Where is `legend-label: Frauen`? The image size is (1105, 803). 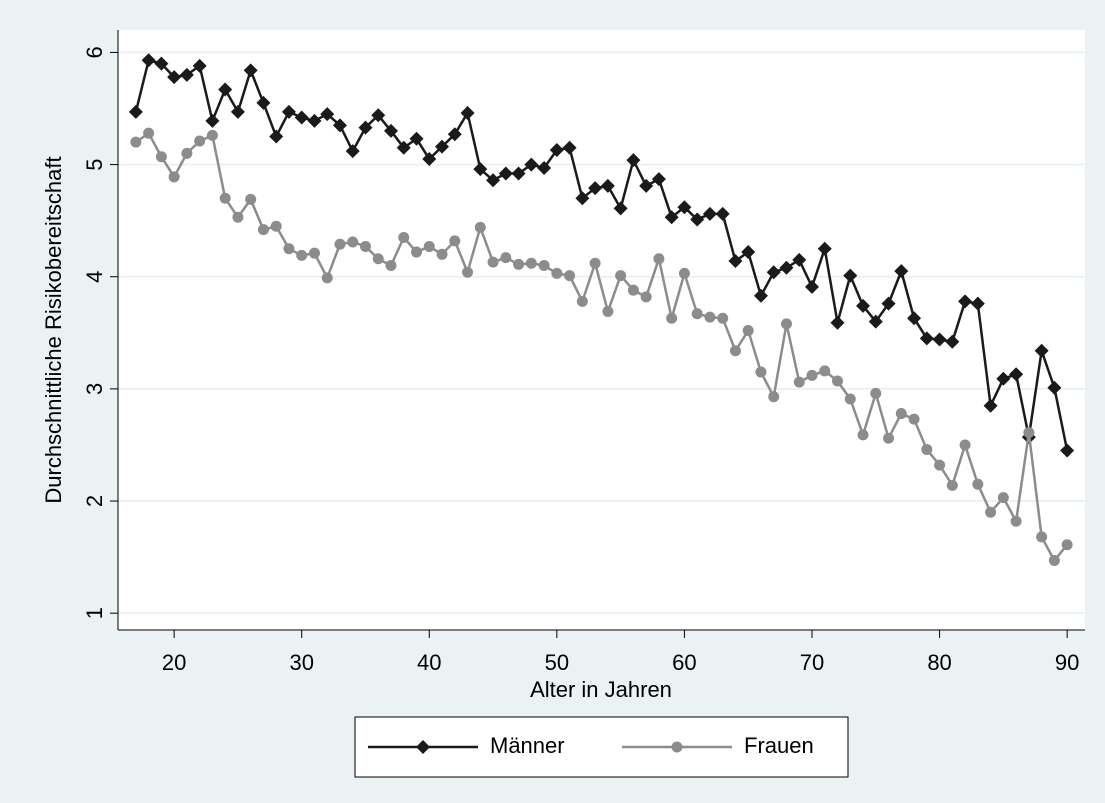
legend-label: Frauen is located at coordinates (779, 745).